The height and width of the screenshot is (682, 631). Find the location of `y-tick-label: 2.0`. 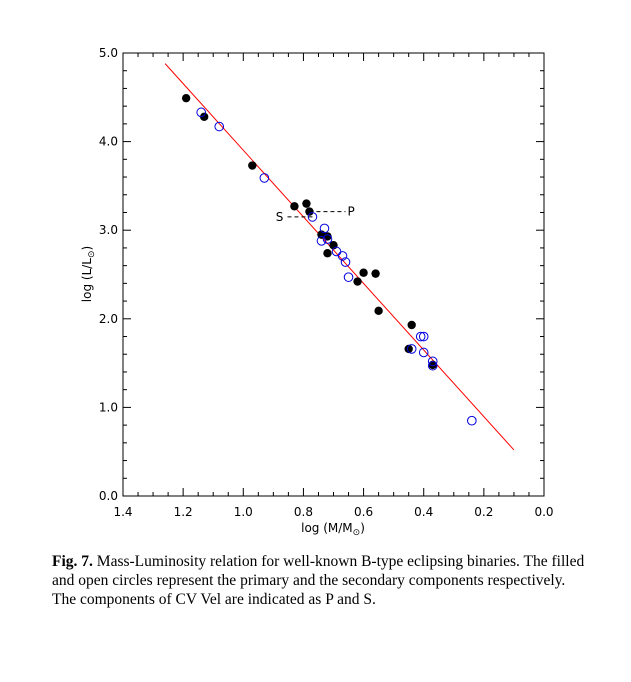

y-tick-label: 2.0 is located at coordinates (108, 319).